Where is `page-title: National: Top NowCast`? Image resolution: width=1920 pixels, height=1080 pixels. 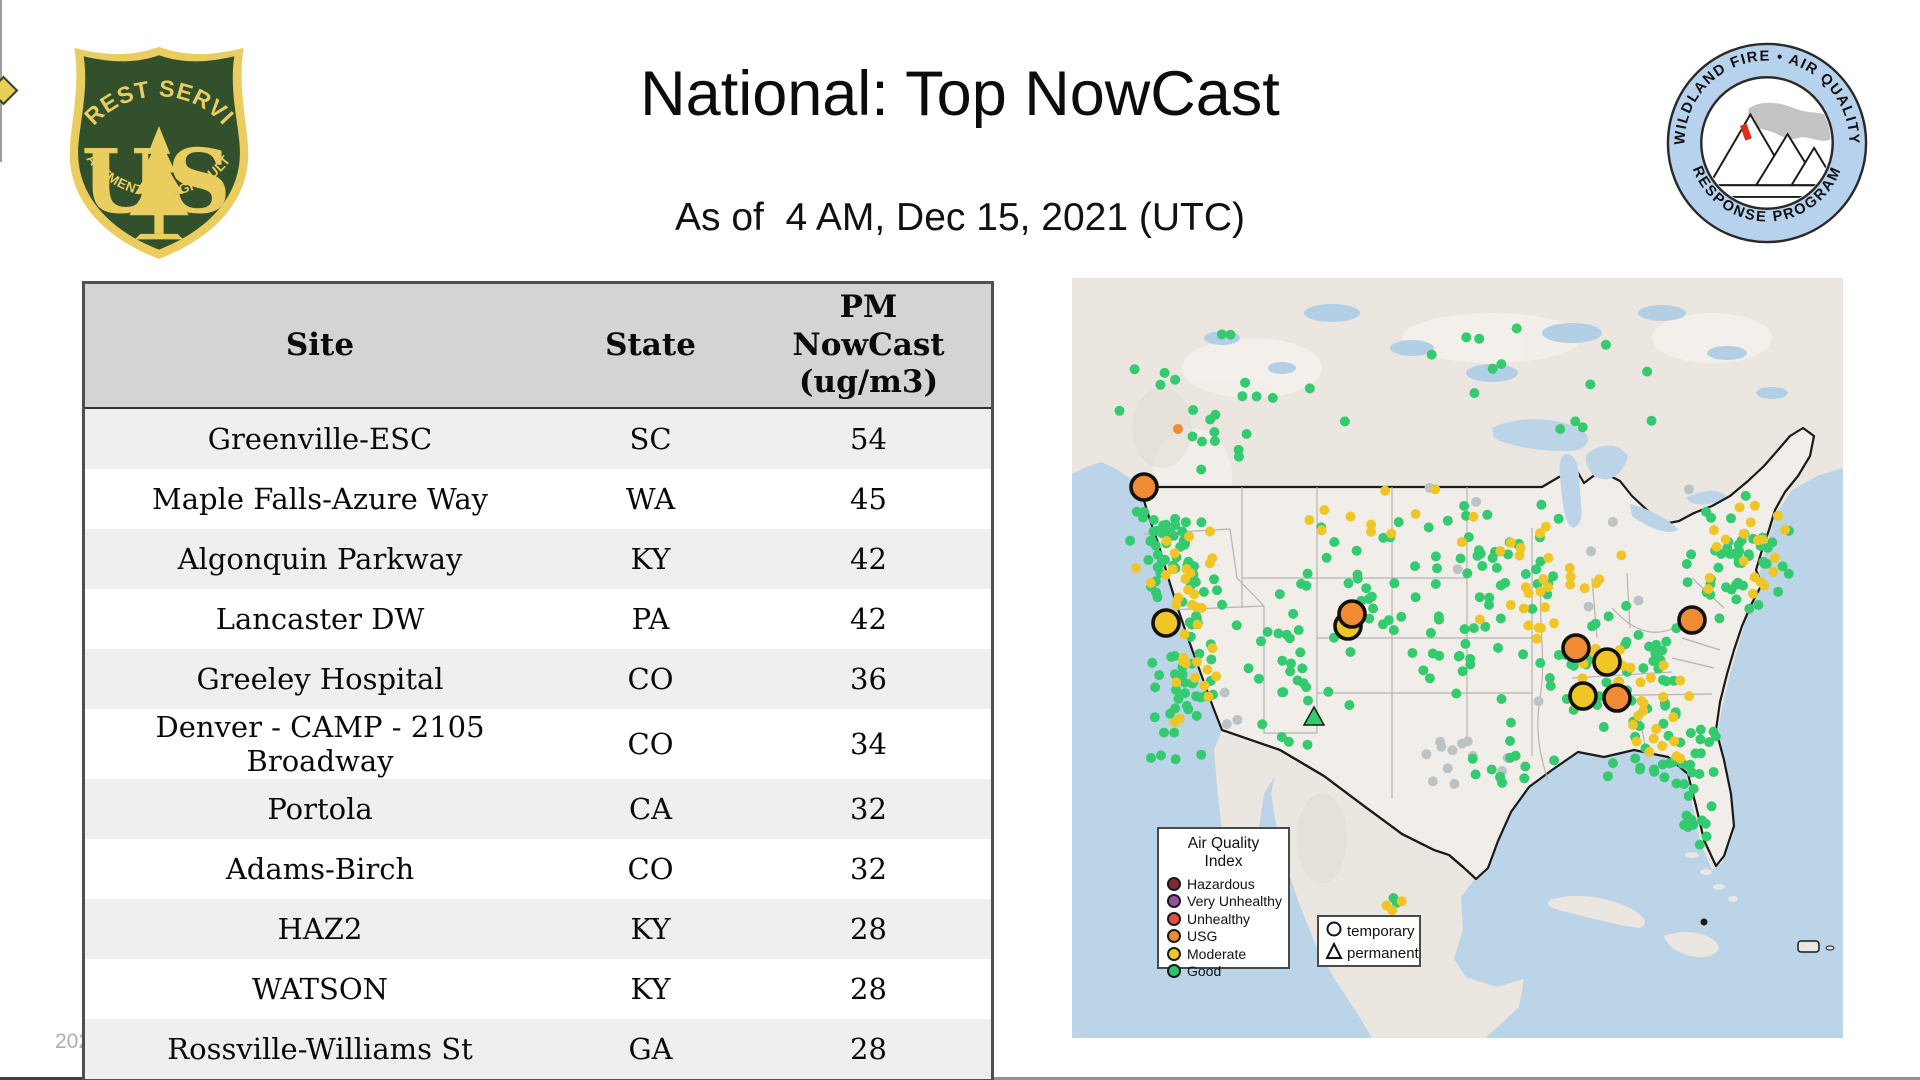
page-title: National: Top NowCast is located at coordinates (960, 94).